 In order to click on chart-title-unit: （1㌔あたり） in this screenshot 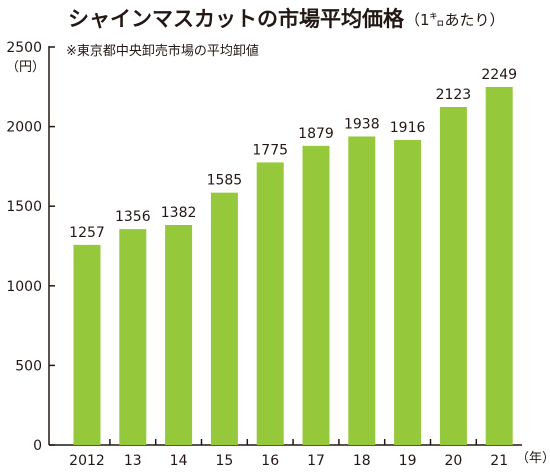, I will do `click(455, 20)`.